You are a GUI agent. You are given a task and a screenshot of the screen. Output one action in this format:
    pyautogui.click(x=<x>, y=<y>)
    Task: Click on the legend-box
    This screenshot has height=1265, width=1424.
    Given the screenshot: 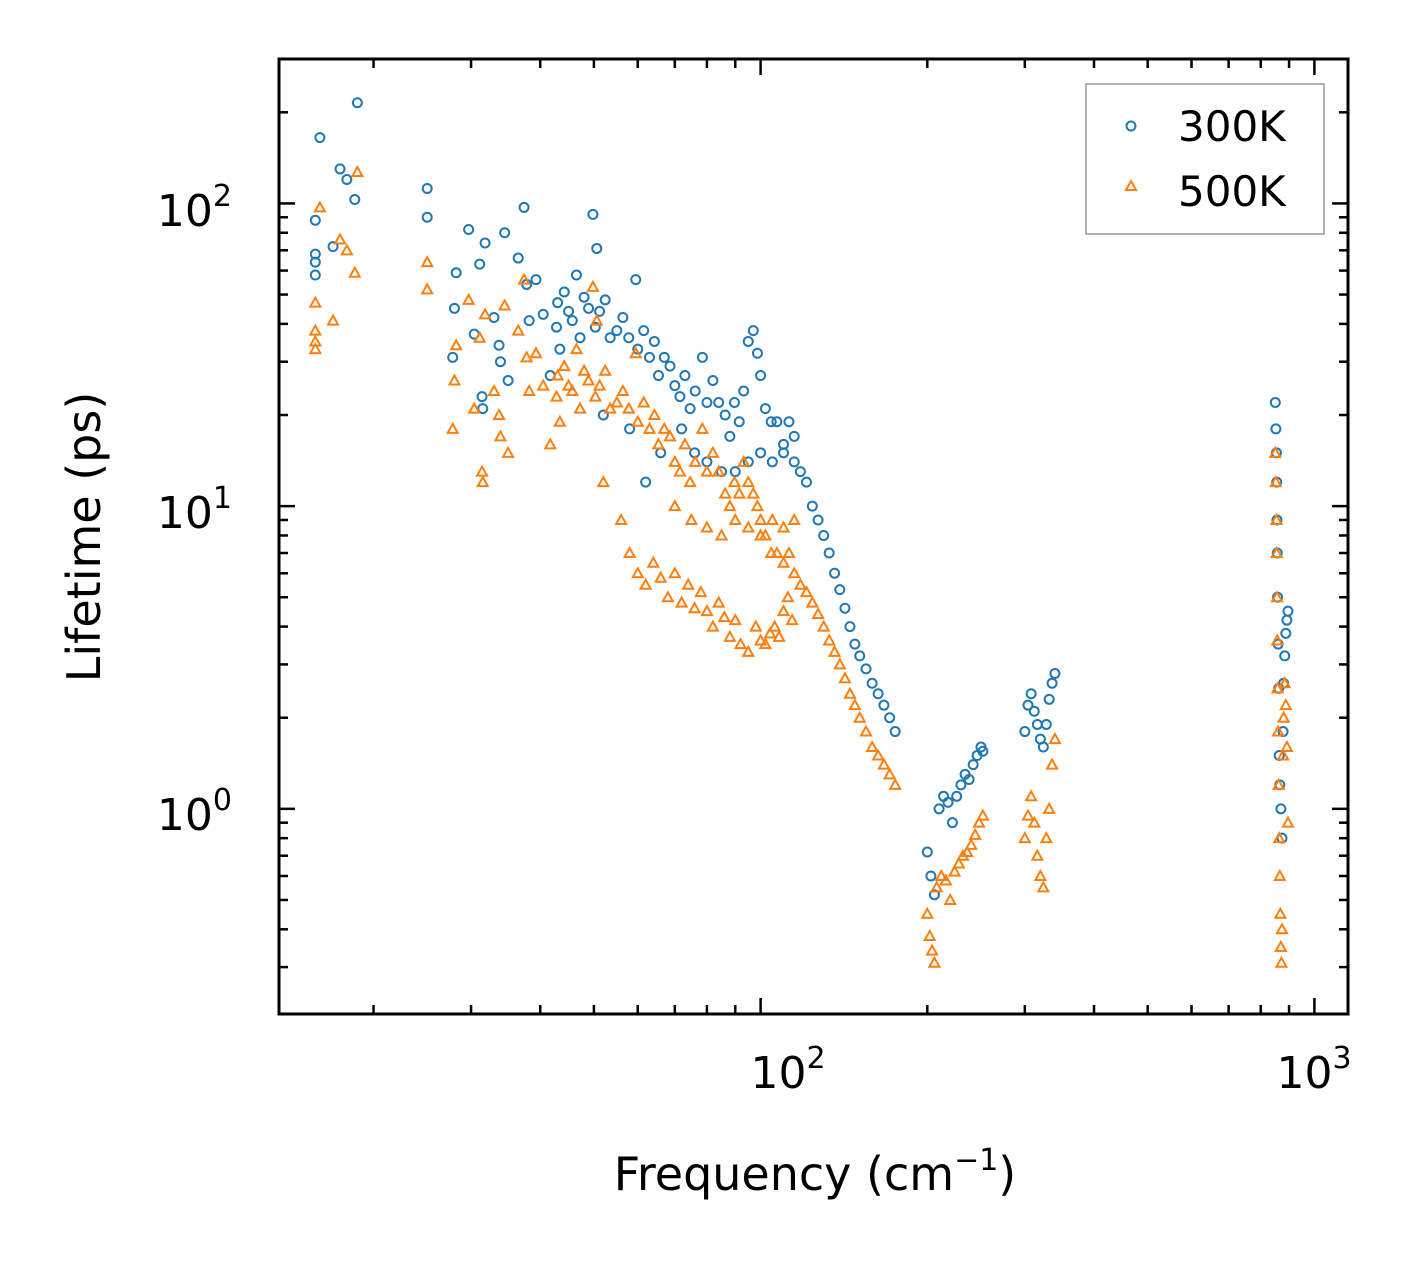 What is the action you would take?
    pyautogui.click(x=1205, y=159)
    